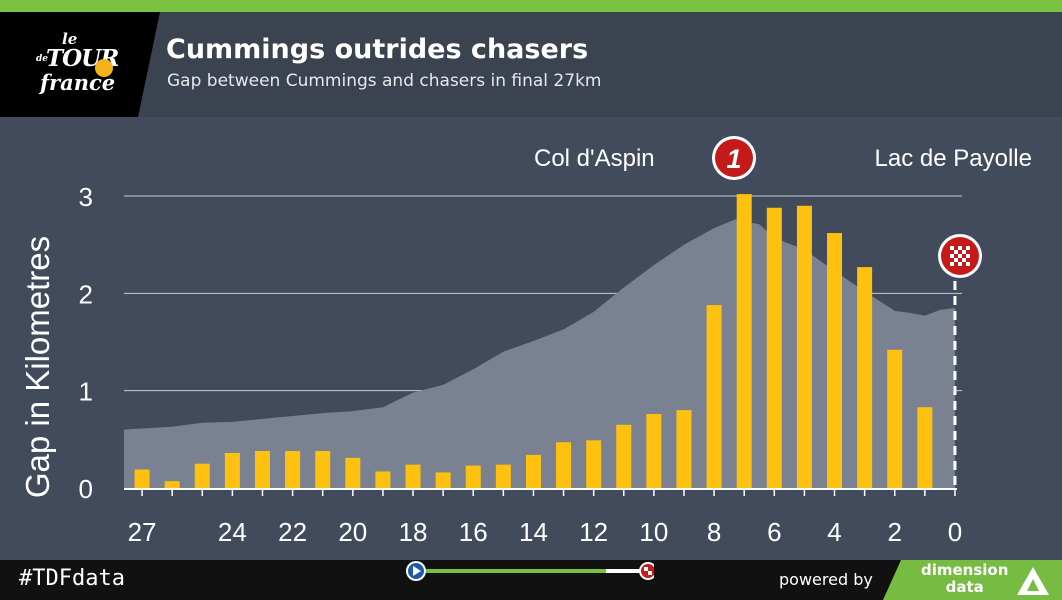  I want to click on x-tick-label: 2, so click(894, 532).